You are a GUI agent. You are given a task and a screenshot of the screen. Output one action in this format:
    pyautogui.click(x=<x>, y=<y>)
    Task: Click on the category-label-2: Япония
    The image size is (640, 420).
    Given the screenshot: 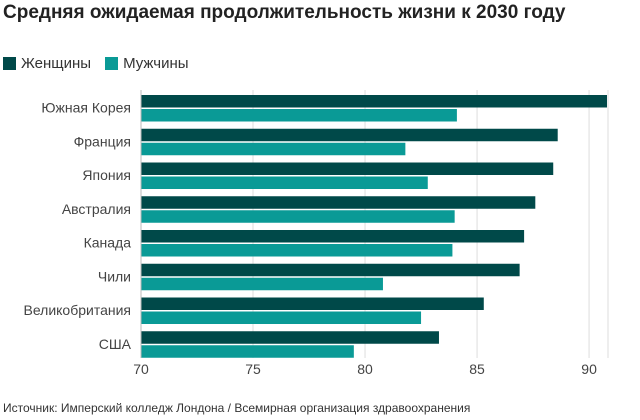 What is the action you would take?
    pyautogui.click(x=106, y=175)
    